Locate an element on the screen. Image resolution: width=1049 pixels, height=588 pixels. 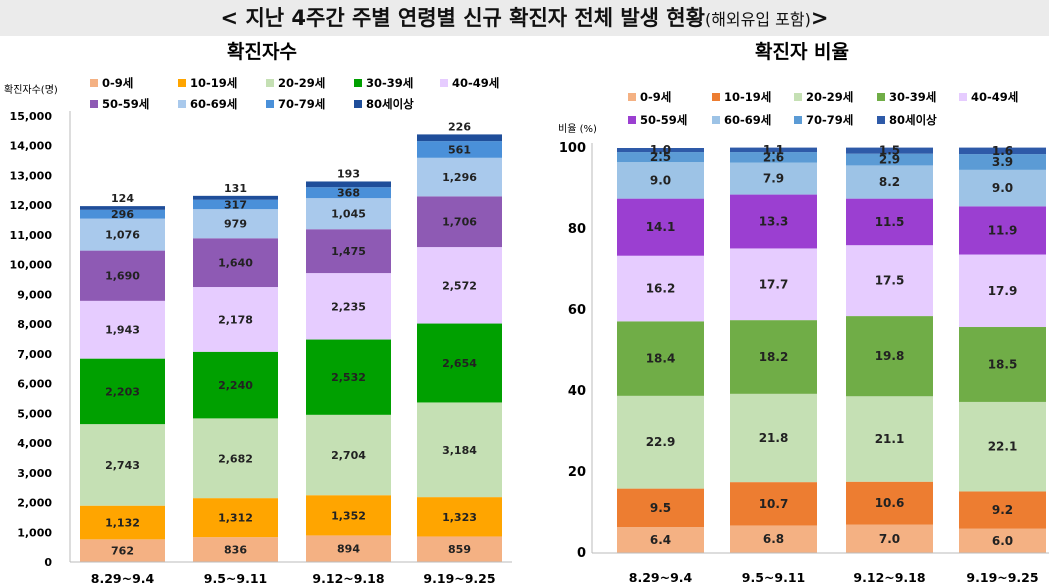
data-label: 226 is located at coordinates (459, 126).